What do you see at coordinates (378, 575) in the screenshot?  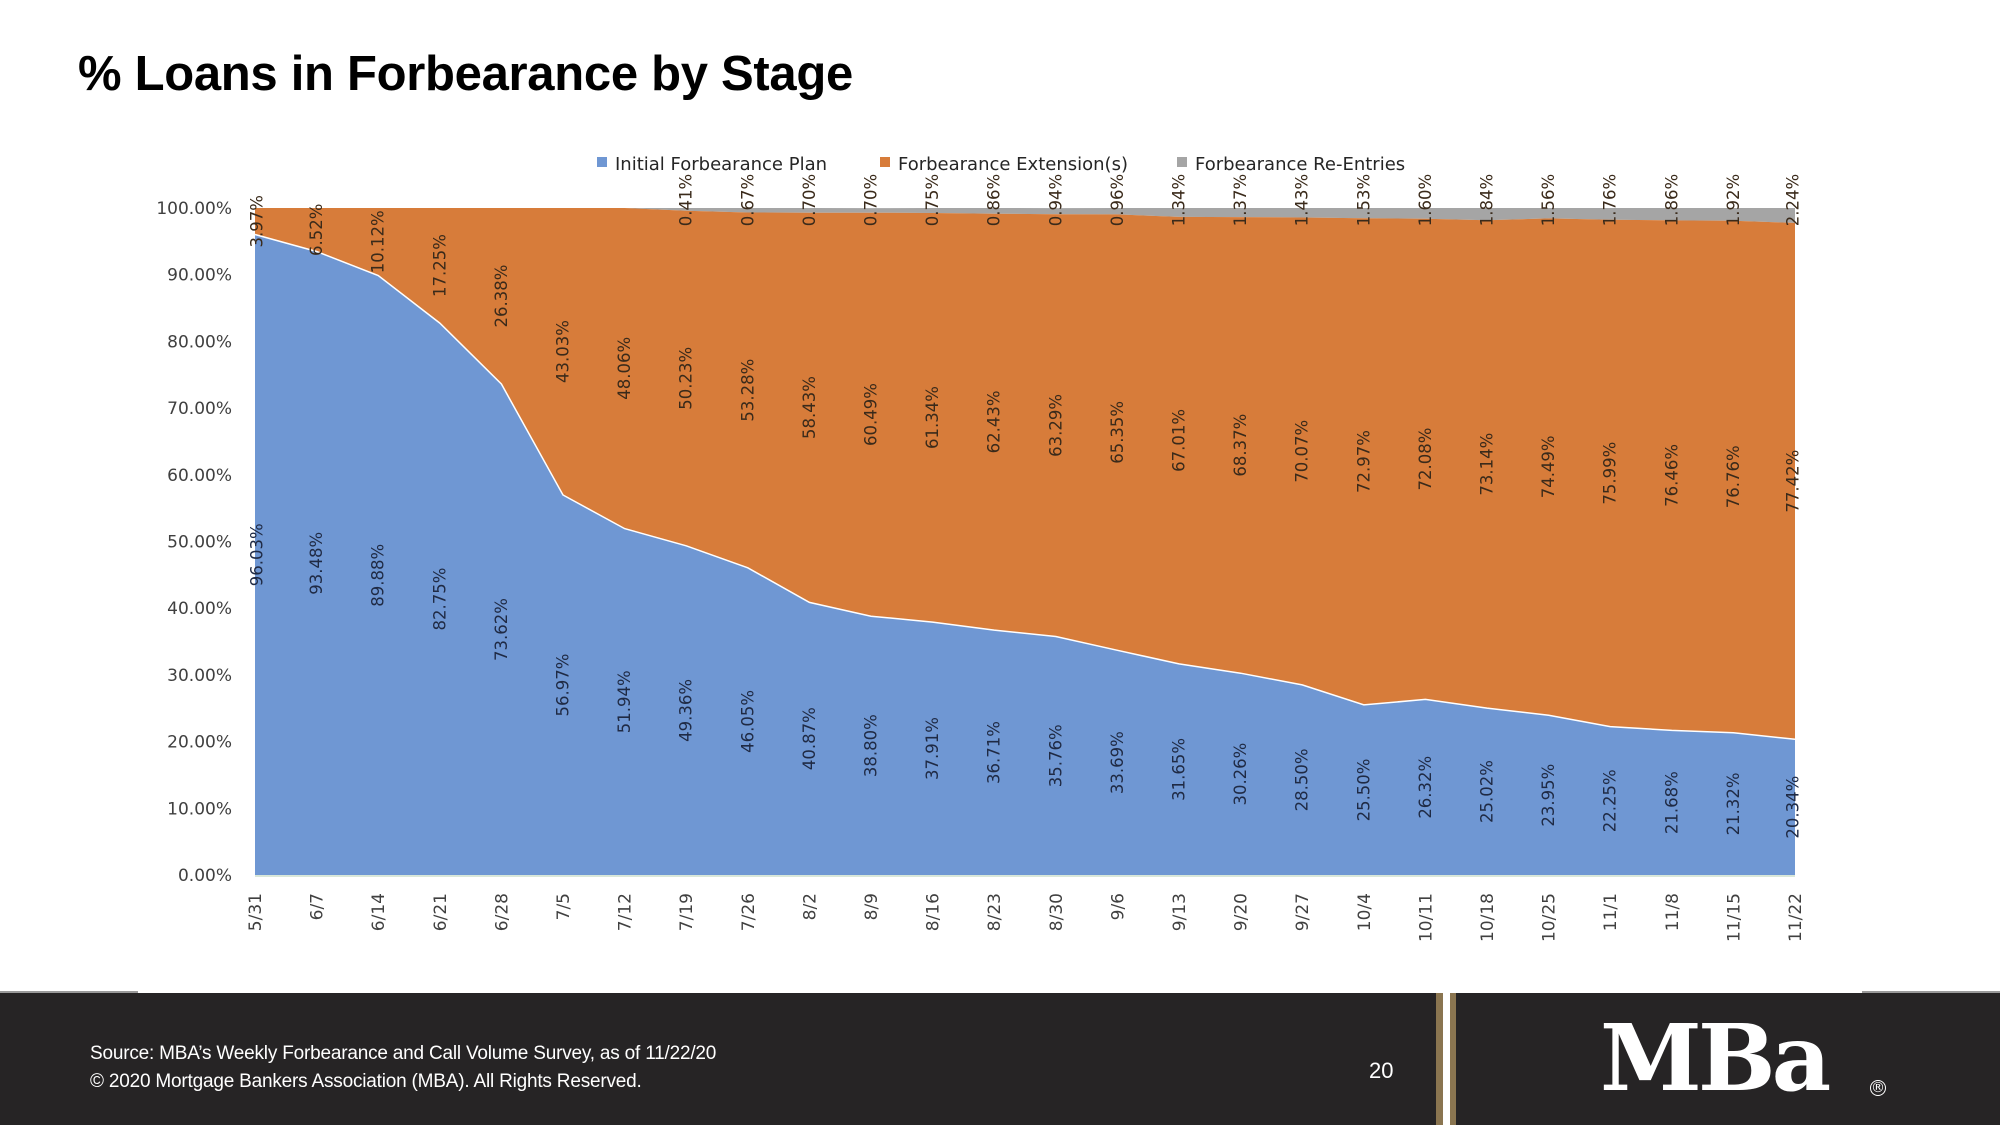 I see `data-label-initial: 89.88%` at bounding box center [378, 575].